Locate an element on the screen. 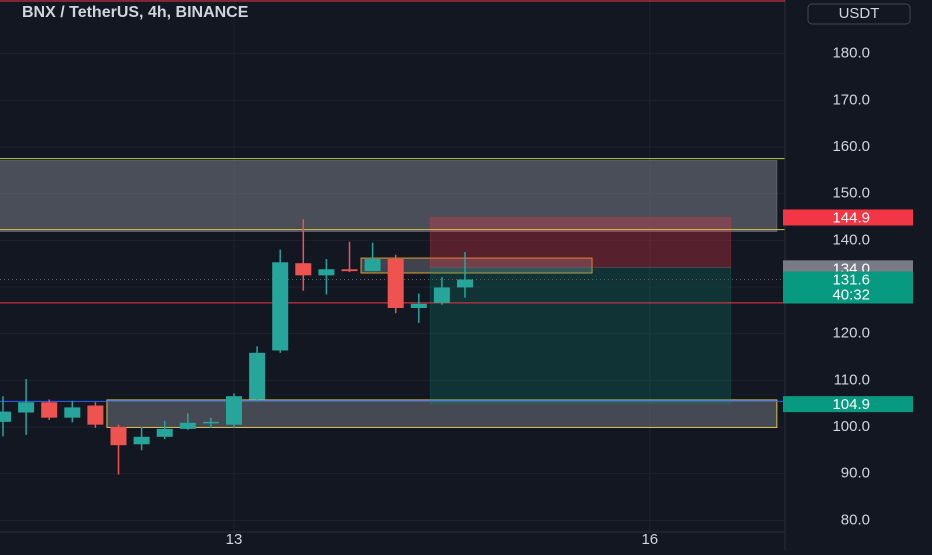  currency: USDT is located at coordinates (859, 13).